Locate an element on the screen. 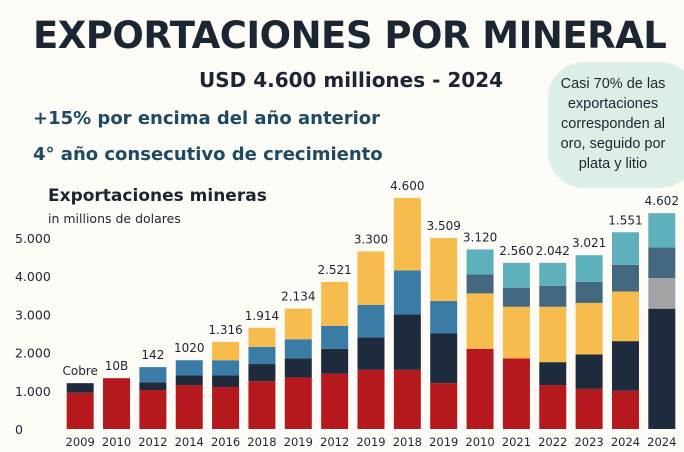  page-subtitle: USD 4.600 milliones - 2024 is located at coordinates (351, 80).